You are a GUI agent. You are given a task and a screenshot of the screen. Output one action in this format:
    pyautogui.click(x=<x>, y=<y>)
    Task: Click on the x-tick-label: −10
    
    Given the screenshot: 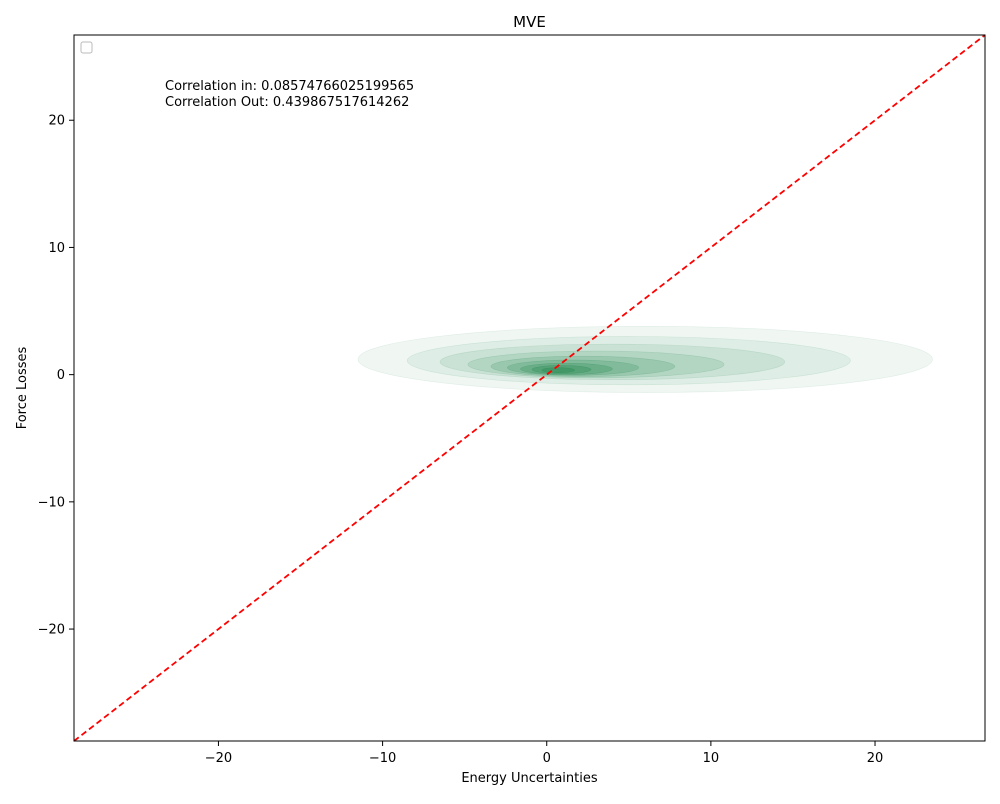 What is the action you would take?
    pyautogui.click(x=382, y=758)
    